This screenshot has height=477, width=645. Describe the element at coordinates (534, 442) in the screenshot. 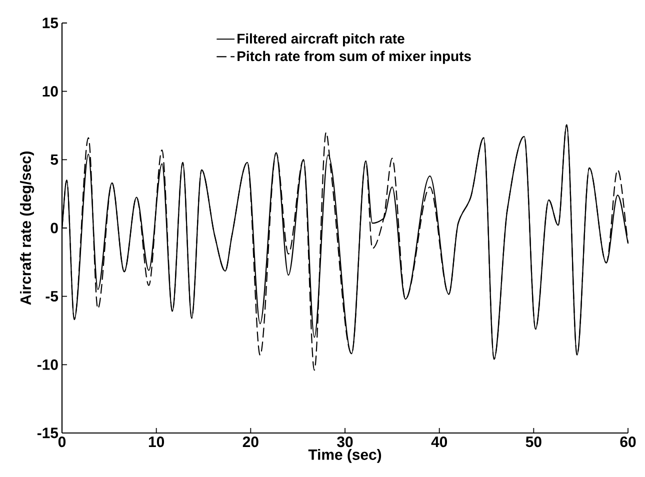

I see `x-tick-label: 50` at that location.